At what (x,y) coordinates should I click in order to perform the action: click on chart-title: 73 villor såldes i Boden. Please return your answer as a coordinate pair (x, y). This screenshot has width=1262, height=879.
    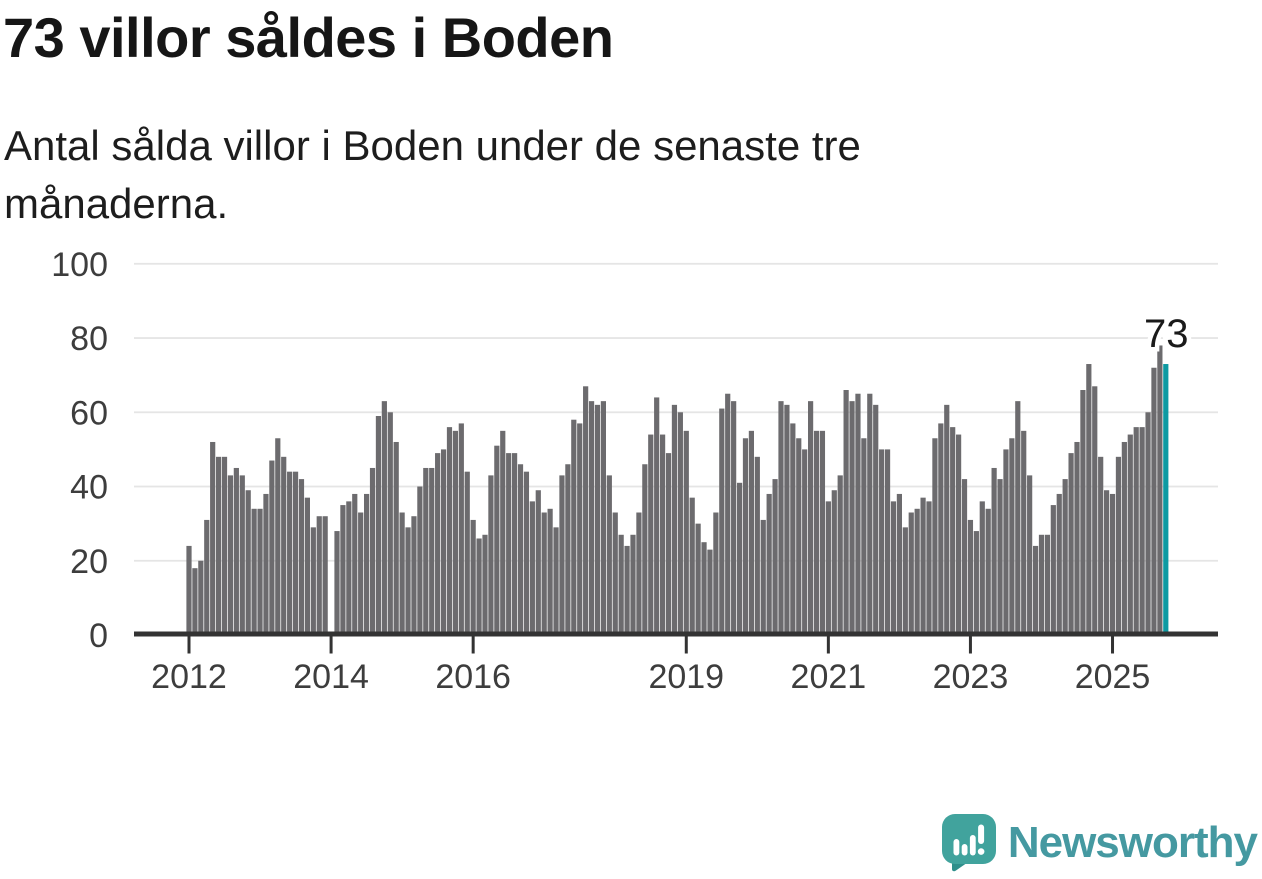
    Looking at the image, I should click on (308, 37).